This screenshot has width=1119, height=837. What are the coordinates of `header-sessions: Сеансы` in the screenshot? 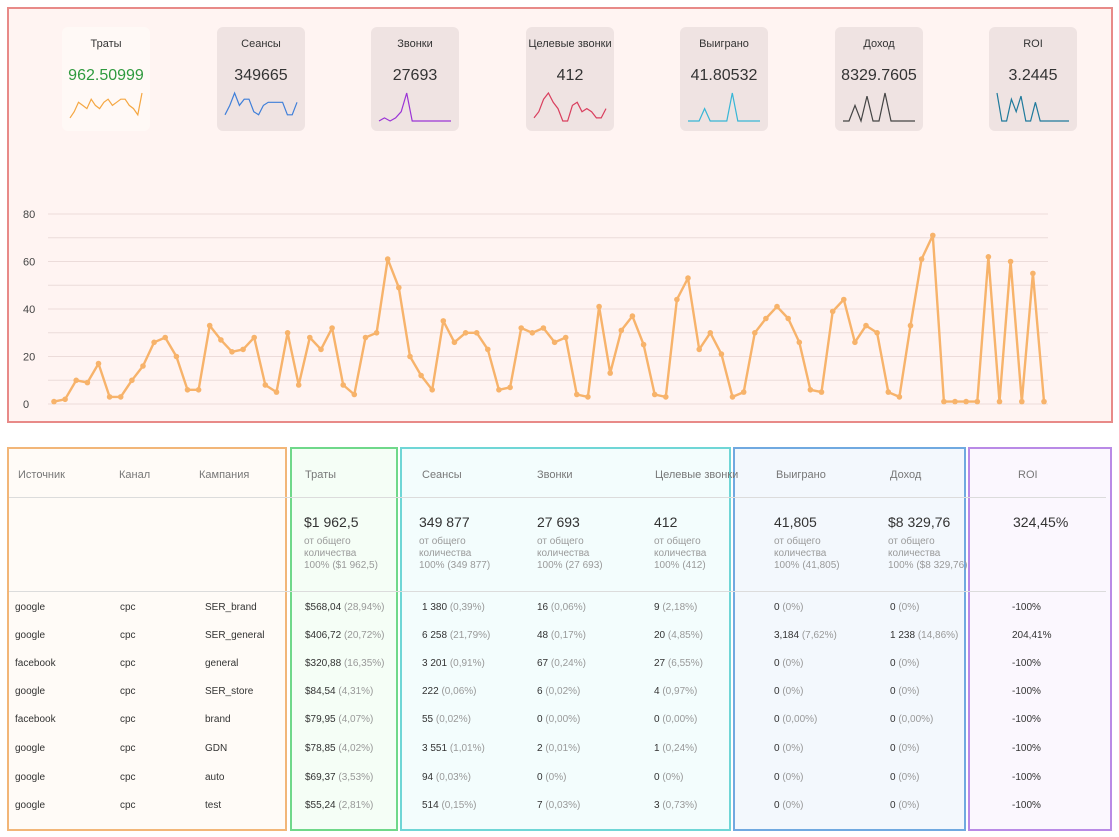 It's located at (442, 475).